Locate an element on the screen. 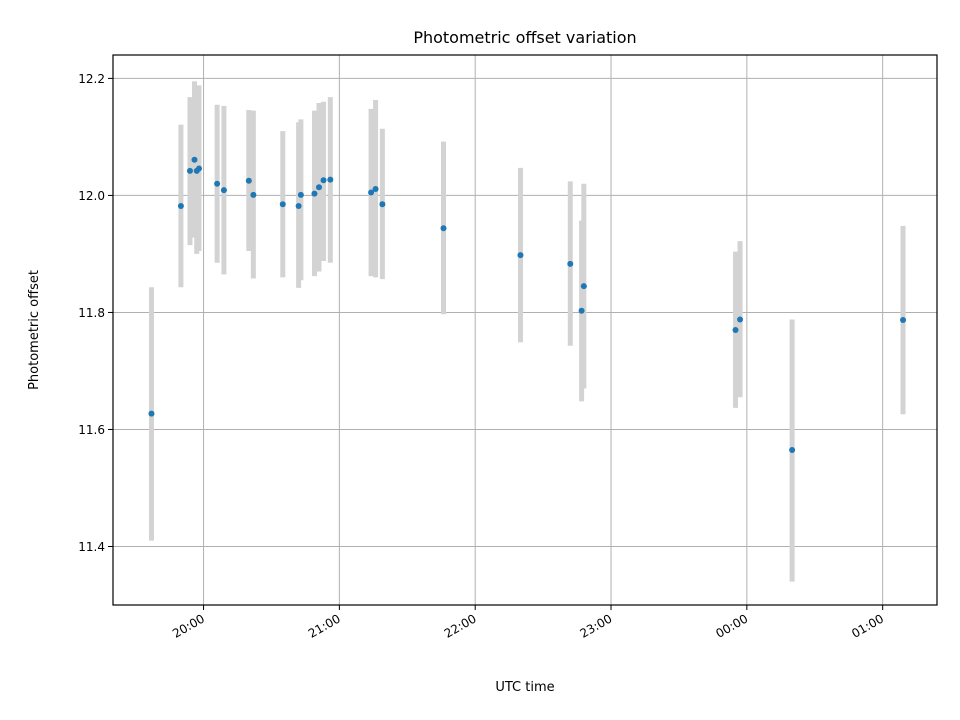 The height and width of the screenshot is (720, 960). y-axis-label: Photometric offset is located at coordinates (34, 330).